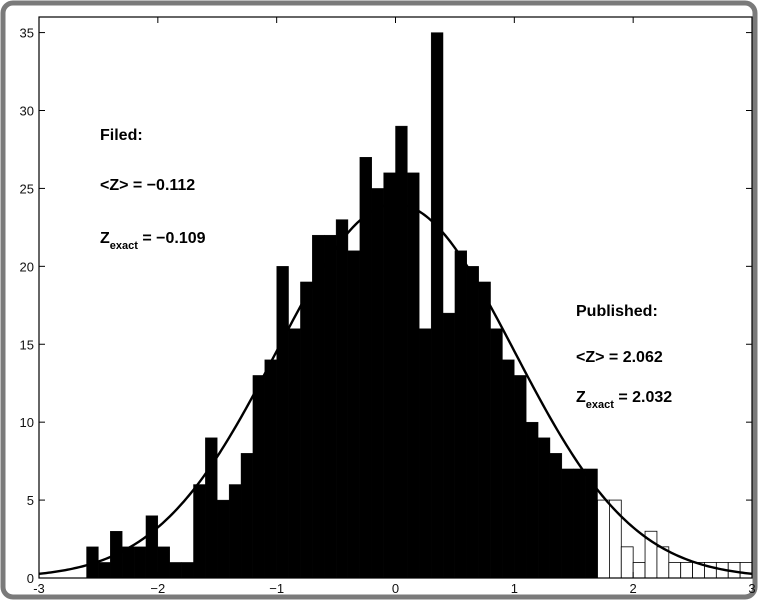 This screenshot has width=759, height=600. Describe the element at coordinates (172, 238) in the screenshot. I see `filed-exact-value: = −0.109` at that location.